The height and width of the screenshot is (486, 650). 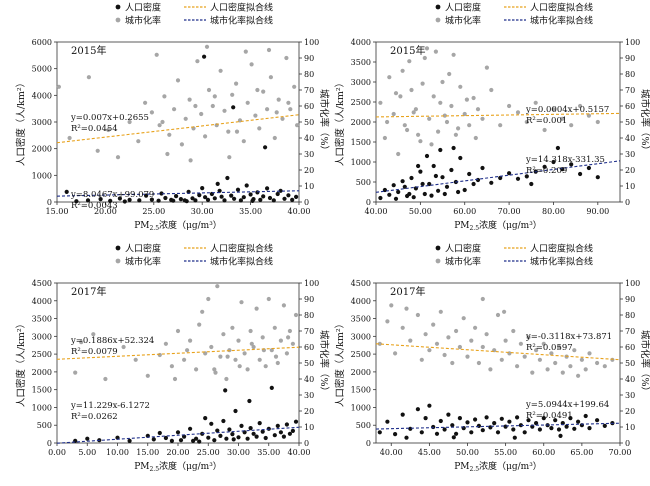 What do you see at coordinates (361, 354) in the screenshot?
I see `y-left-tick-label: 2500` at bounding box center [361, 354].